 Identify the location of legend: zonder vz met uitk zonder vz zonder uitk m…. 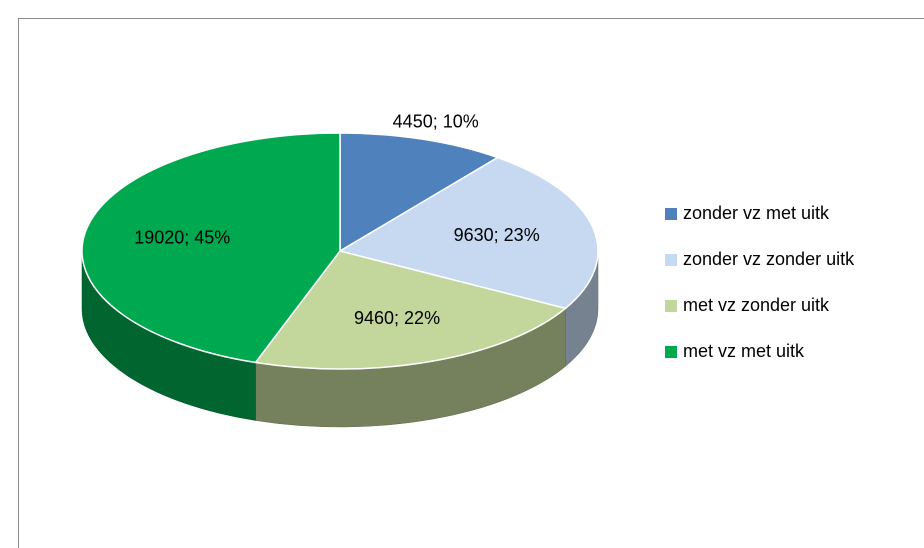
(760, 282).